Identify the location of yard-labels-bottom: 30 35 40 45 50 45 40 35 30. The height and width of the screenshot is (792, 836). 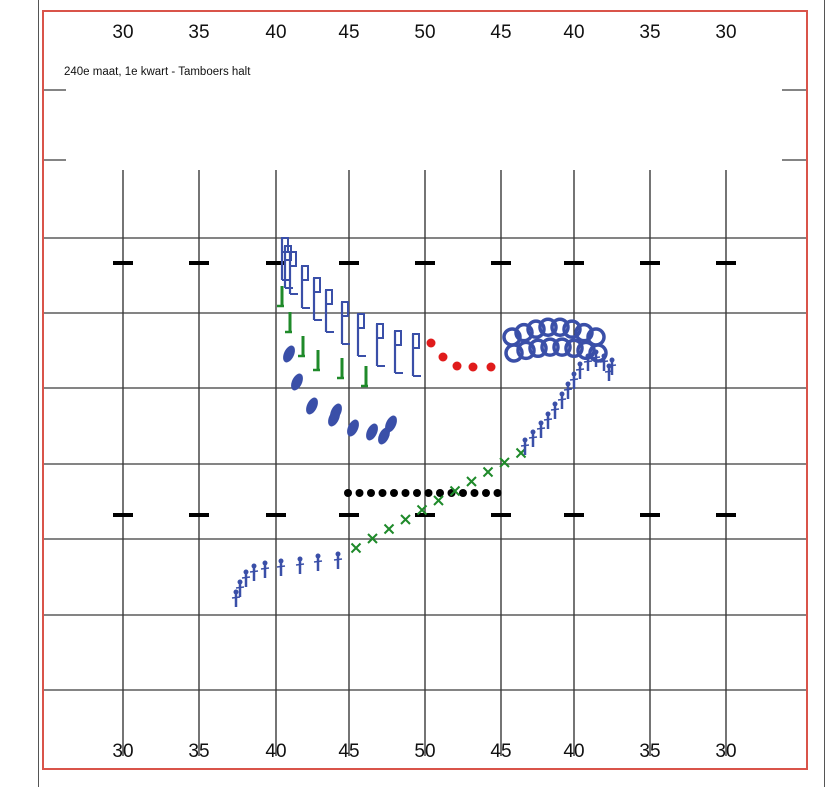
(424, 751).